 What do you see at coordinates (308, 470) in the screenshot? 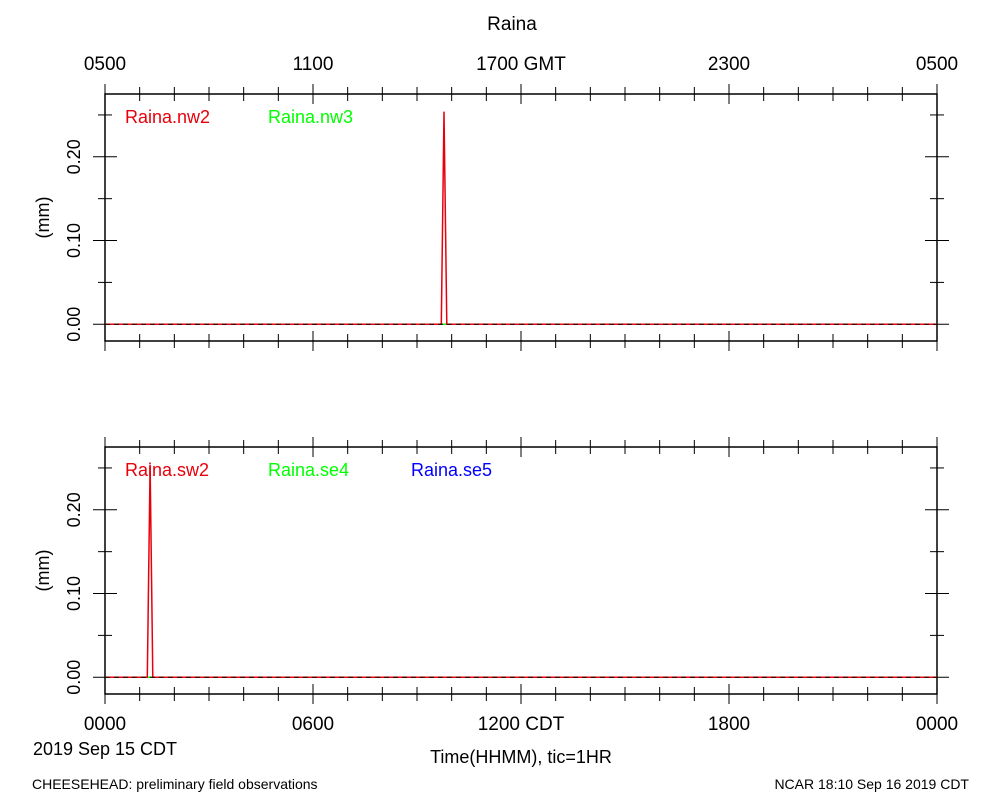
I see `legend-entry: Raina.se4` at bounding box center [308, 470].